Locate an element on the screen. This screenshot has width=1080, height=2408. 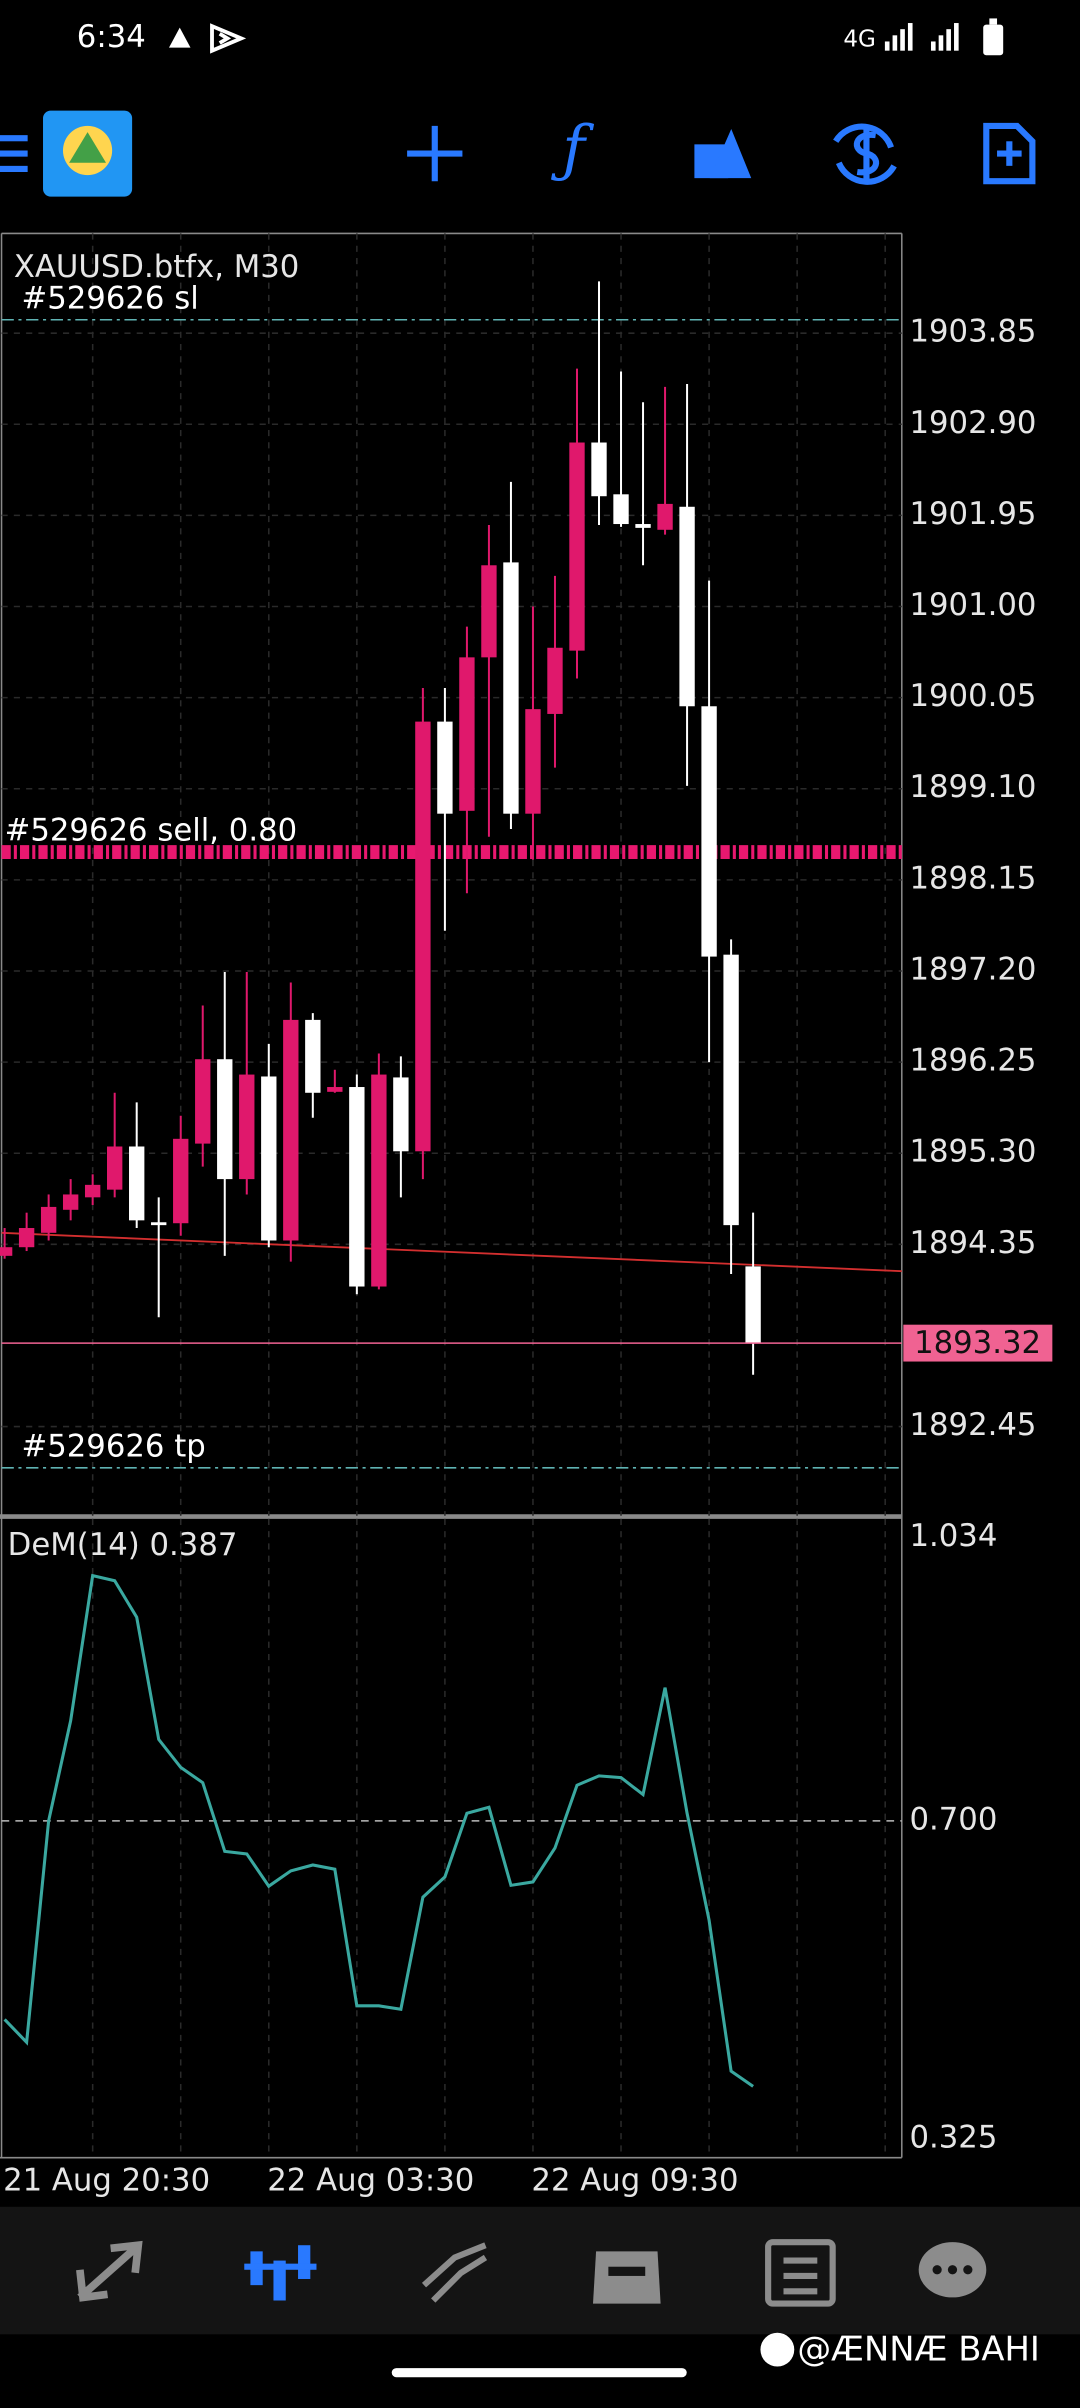
chart-title: XAUUSD.btfx, M30 is located at coordinates (157, 267).